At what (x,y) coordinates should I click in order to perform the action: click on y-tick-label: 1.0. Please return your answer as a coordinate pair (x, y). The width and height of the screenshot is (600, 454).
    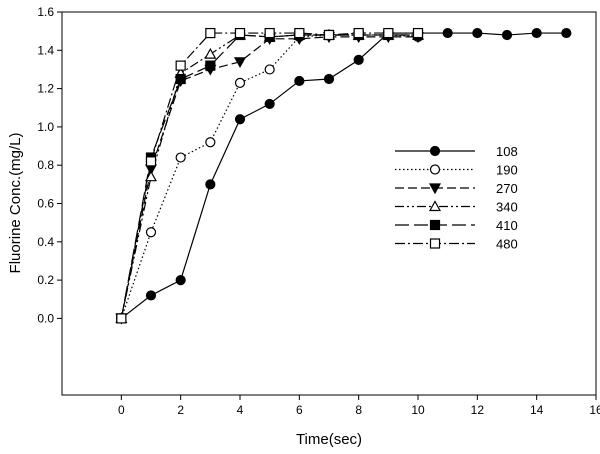
    Looking at the image, I should click on (45, 127).